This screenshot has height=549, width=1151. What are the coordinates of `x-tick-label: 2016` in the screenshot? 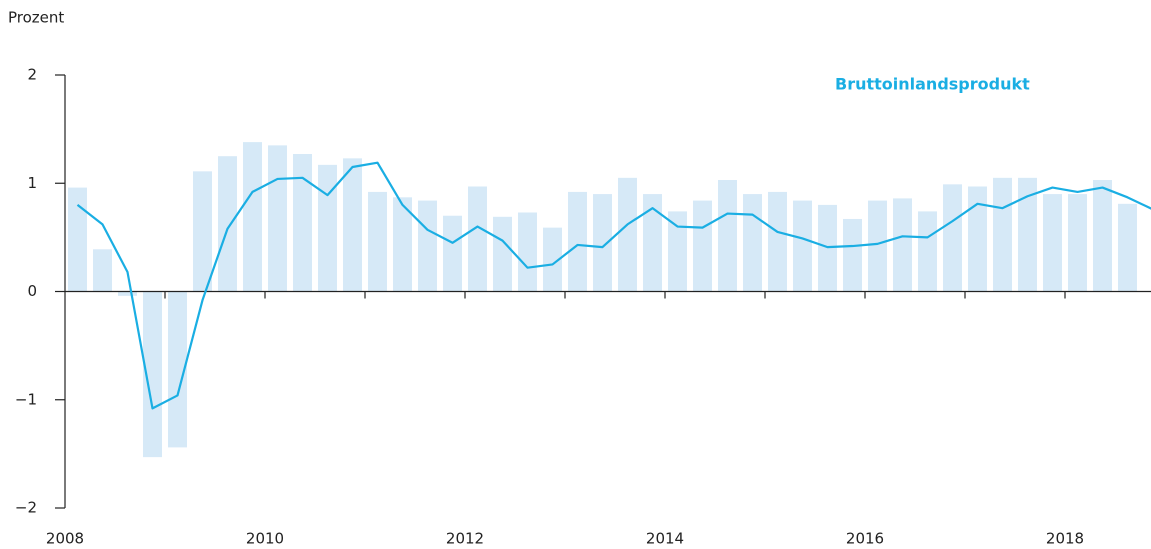 It's located at (865, 539).